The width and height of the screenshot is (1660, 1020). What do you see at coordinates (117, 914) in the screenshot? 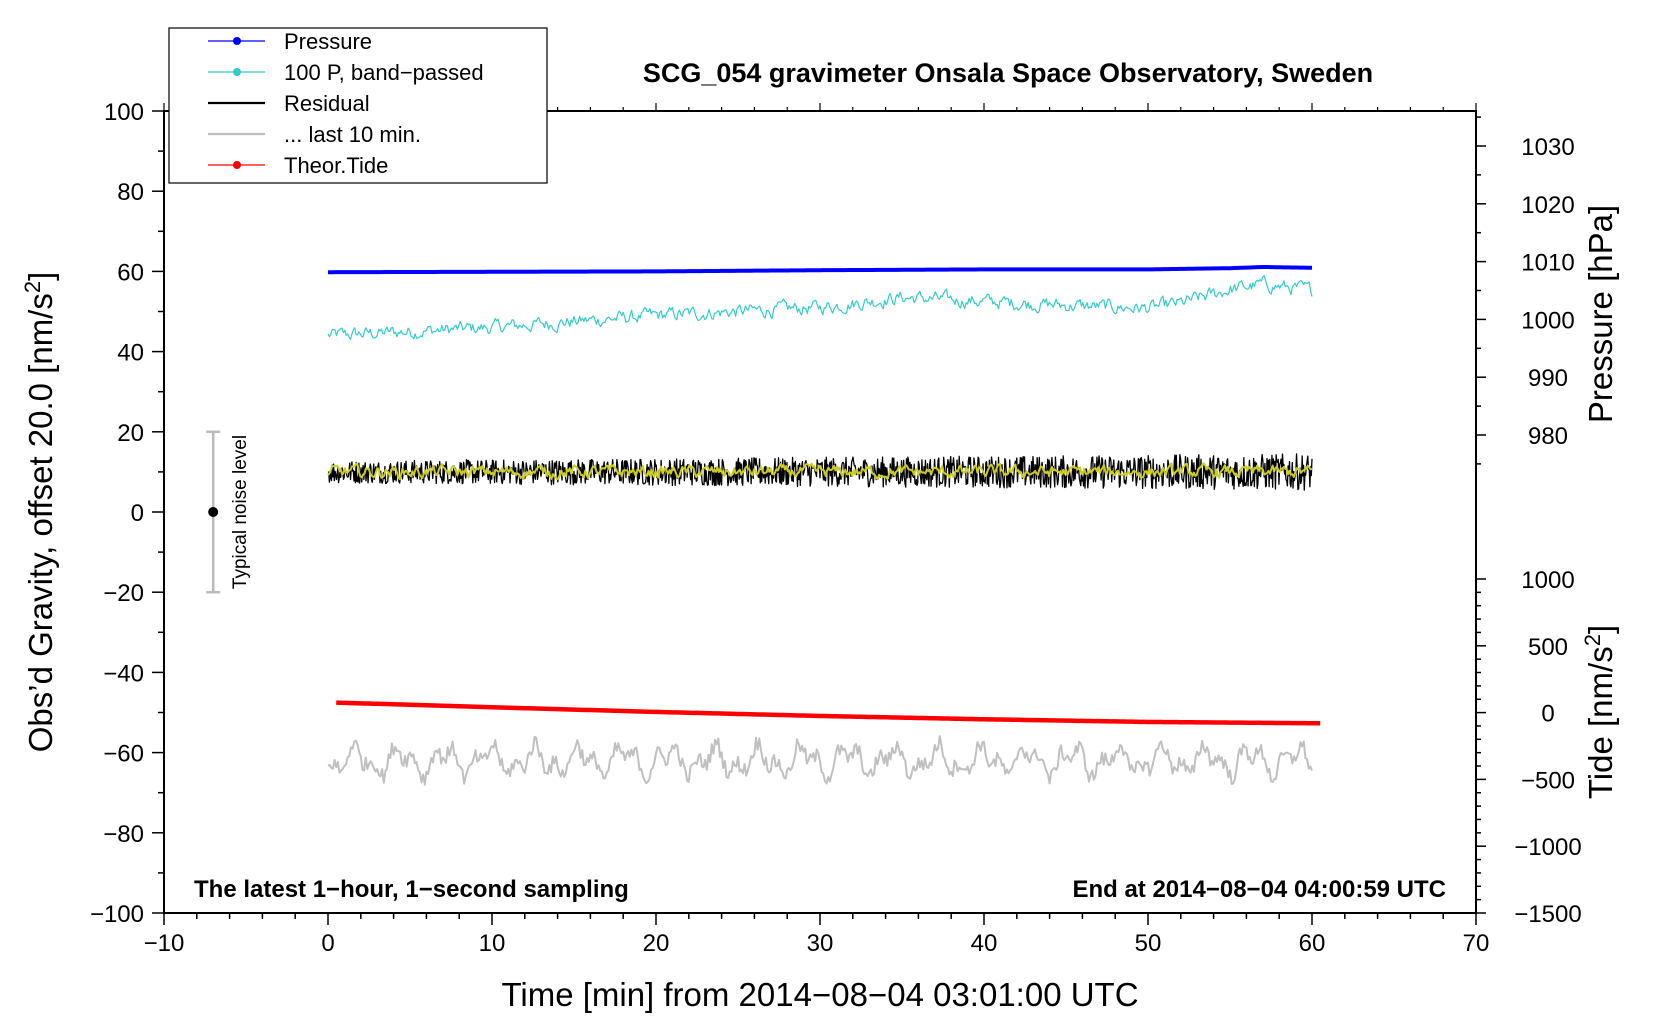
I see `y-tick-label: −100` at bounding box center [117, 914].